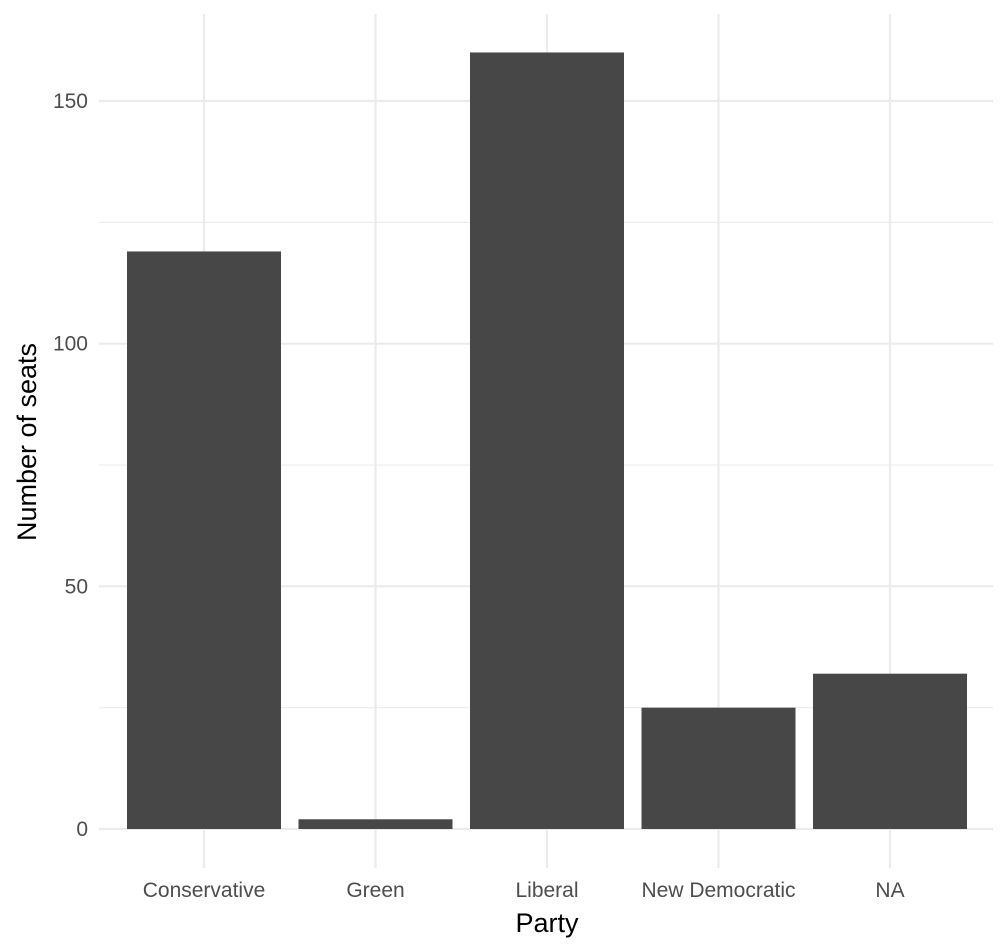 Image resolution: width=1008 pixels, height=952 pixels. What do you see at coordinates (82, 829) in the screenshot?
I see `y-tick-label: 0` at bounding box center [82, 829].